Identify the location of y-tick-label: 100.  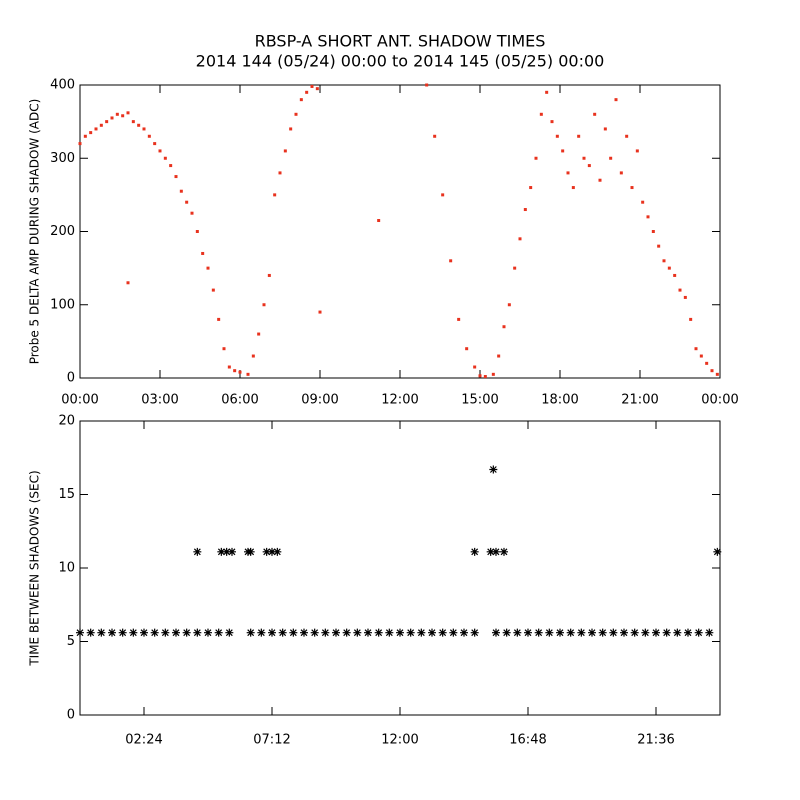
(62, 304).